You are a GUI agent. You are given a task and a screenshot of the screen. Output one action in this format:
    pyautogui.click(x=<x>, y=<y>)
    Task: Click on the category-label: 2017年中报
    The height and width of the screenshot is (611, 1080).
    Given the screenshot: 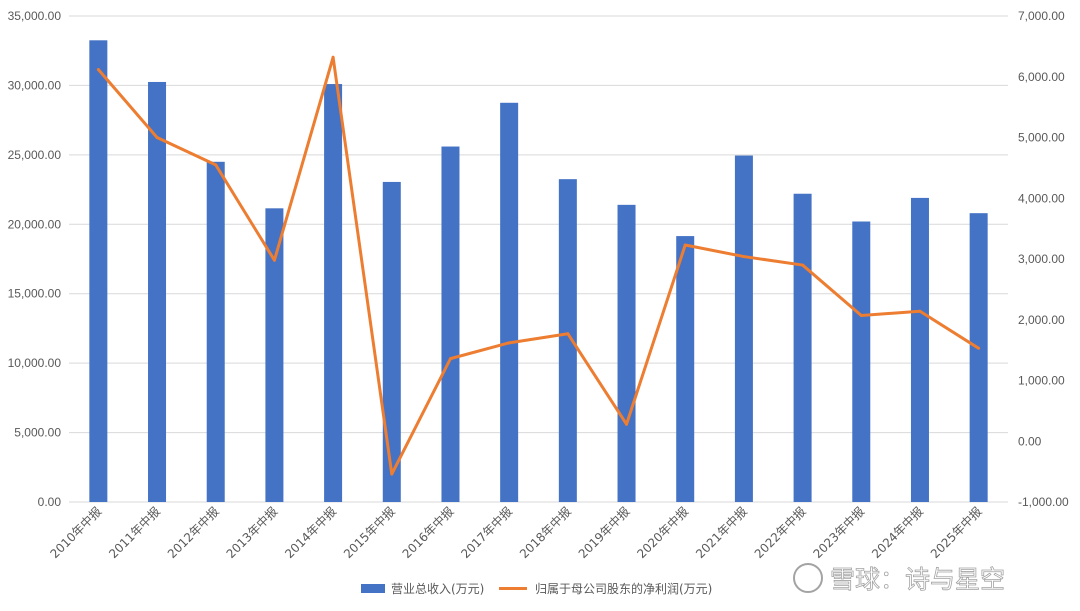 What is the action you would take?
    pyautogui.click(x=487, y=533)
    